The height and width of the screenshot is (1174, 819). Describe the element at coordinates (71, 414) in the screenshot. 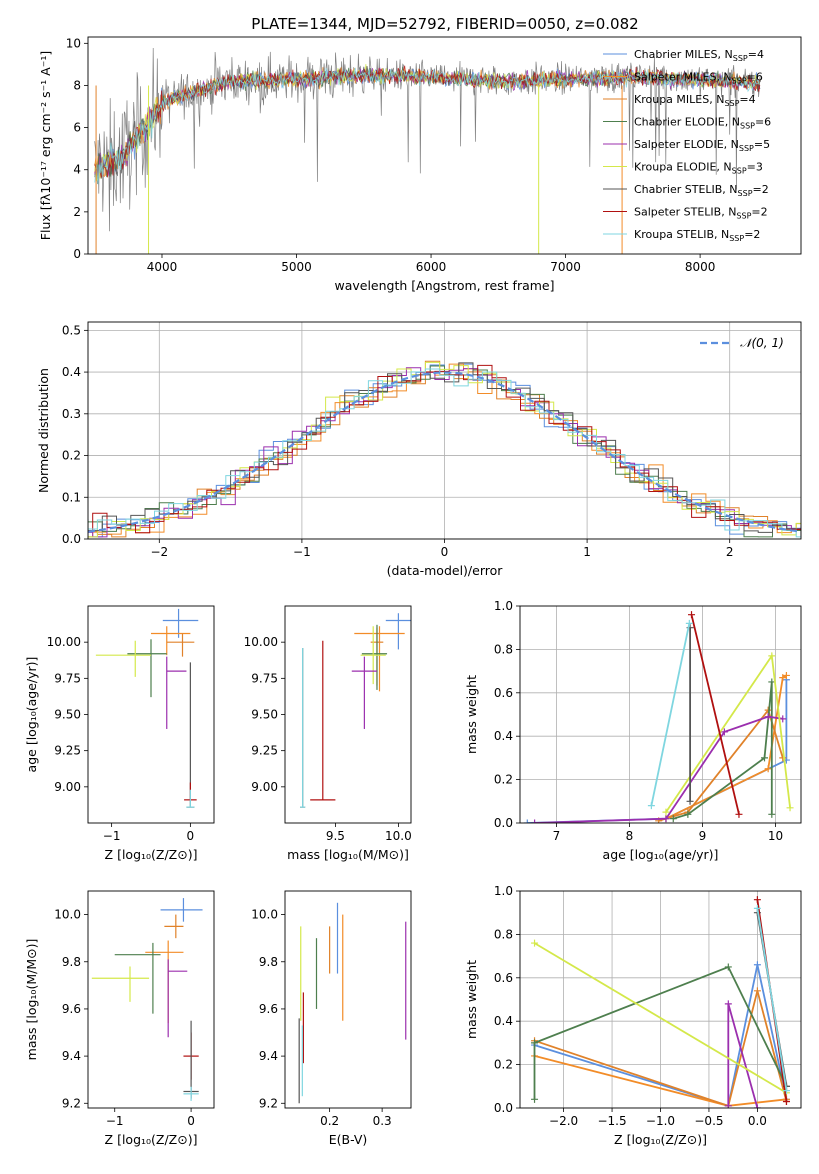

I see `y-tick-label: 0.3` at that location.